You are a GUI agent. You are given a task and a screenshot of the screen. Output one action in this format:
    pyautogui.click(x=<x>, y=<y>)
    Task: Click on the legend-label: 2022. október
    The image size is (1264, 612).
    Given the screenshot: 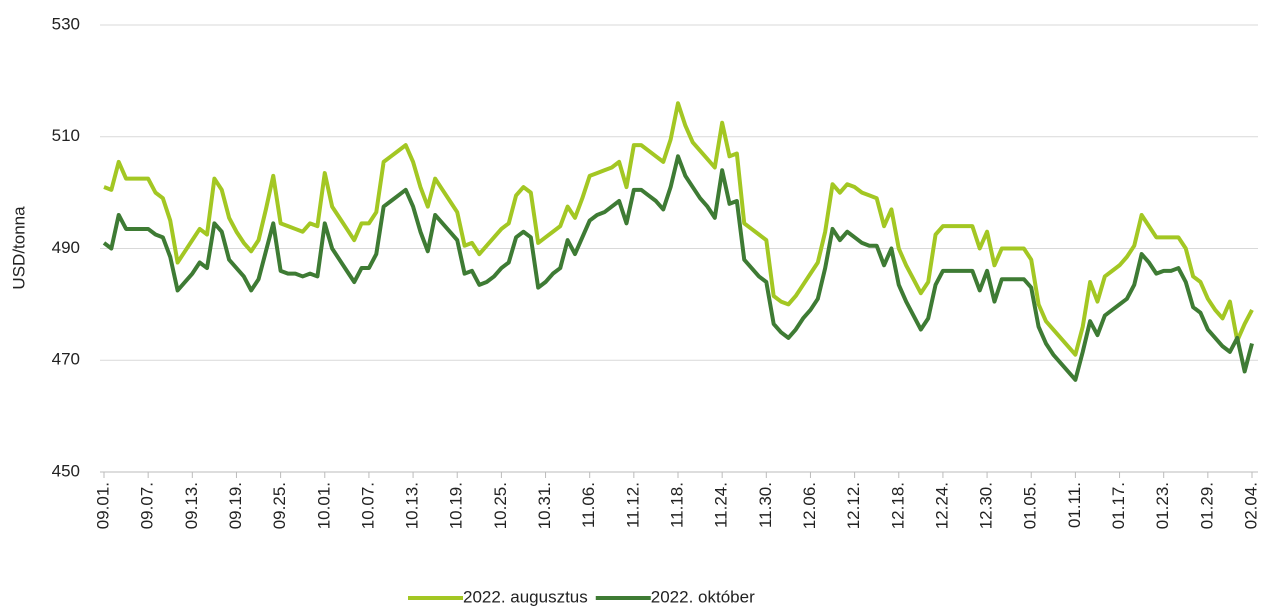 What is the action you would take?
    pyautogui.click(x=703, y=596)
    